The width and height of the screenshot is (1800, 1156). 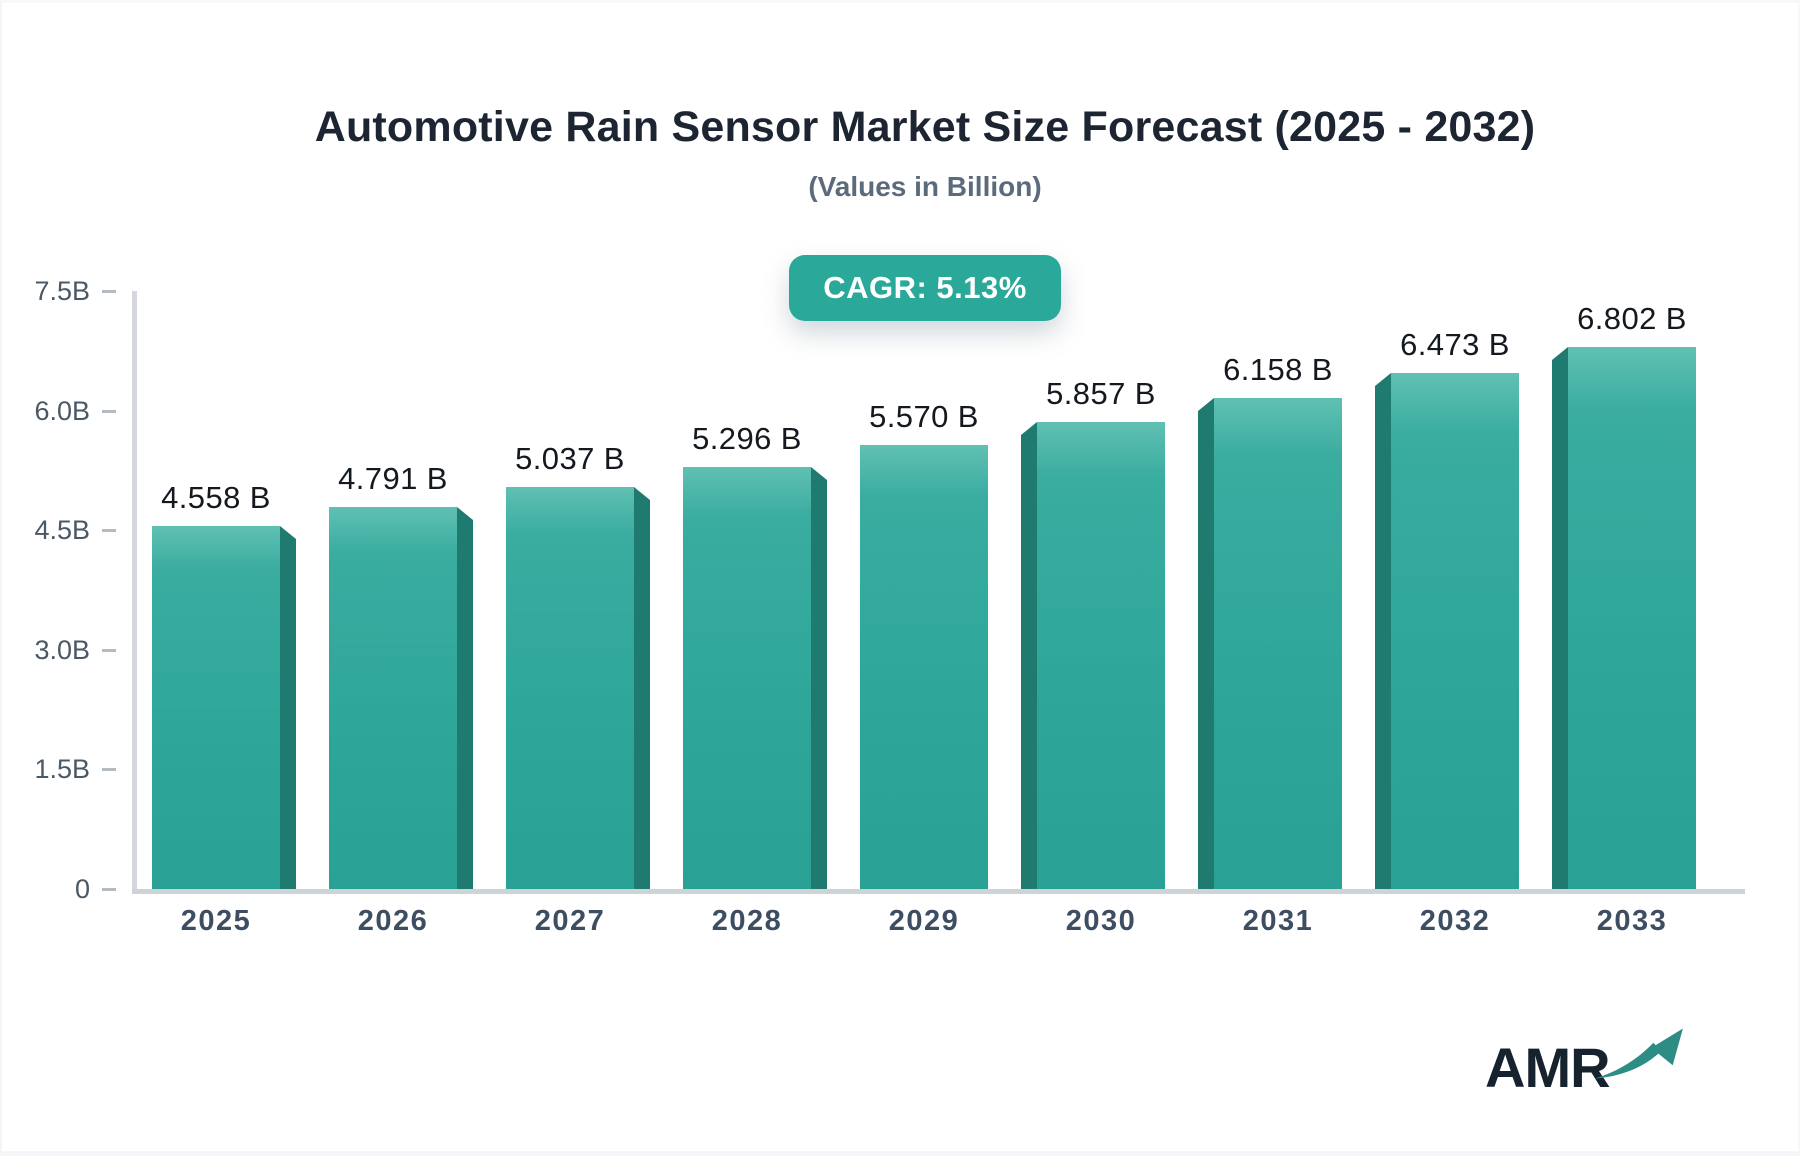 What do you see at coordinates (1632, 921) in the screenshot?
I see `x-tick-label: 2033` at bounding box center [1632, 921].